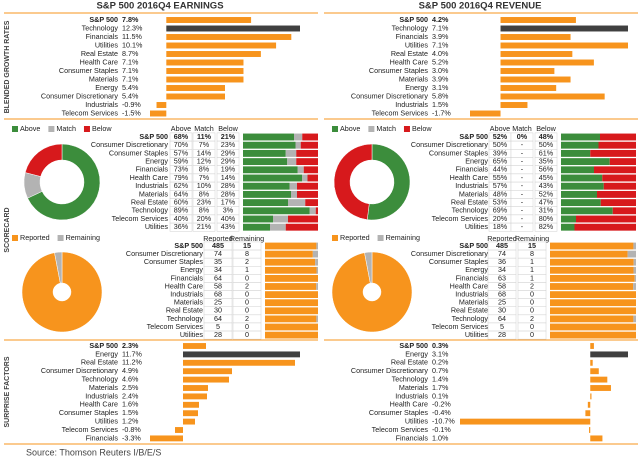 The width and height of the screenshot is (640, 461). Describe the element at coordinates (546, 218) in the screenshot. I see `table-value: 80%` at that location.